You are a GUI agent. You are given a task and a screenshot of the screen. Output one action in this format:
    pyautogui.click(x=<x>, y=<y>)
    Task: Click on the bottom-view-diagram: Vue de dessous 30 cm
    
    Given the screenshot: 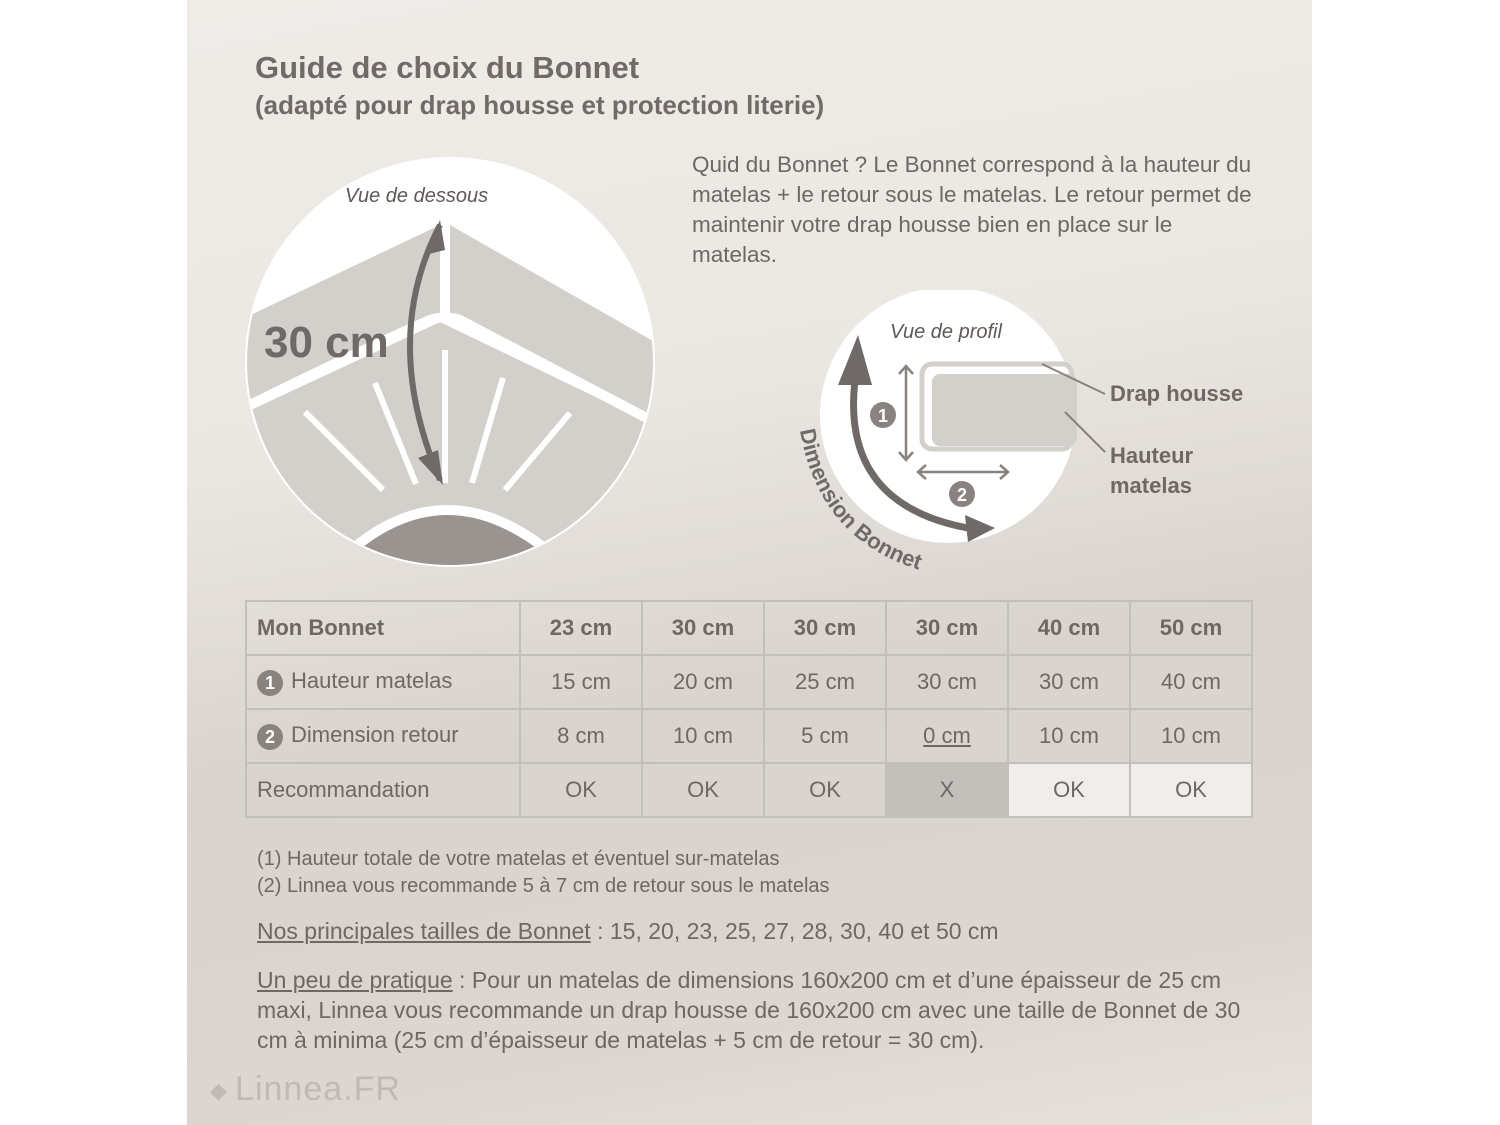 What is the action you would take?
    pyautogui.click(x=450, y=362)
    